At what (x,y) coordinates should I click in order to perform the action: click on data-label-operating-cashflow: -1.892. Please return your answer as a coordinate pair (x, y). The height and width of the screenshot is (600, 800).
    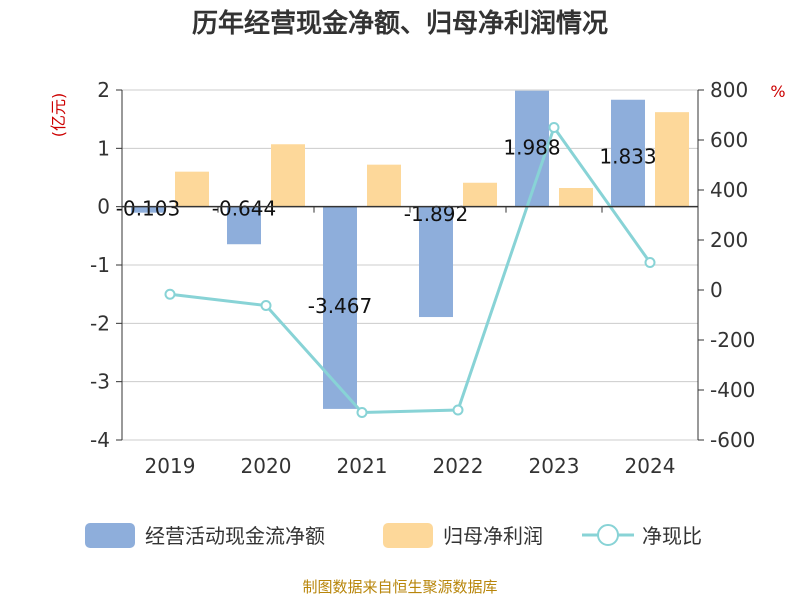
    Looking at the image, I should click on (436, 214).